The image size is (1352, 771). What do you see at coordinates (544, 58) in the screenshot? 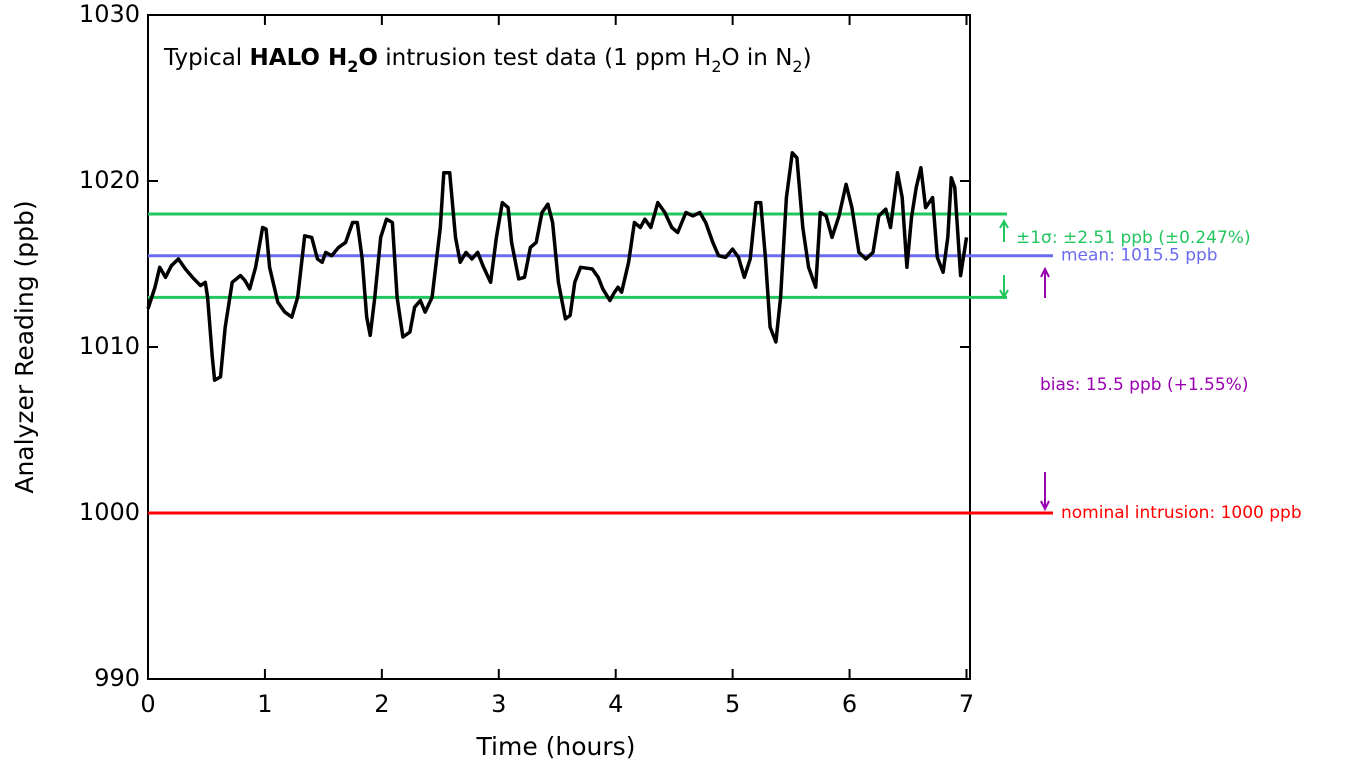
I see `title-run: intrusion test data (1 ppm H` at bounding box center [544, 58].